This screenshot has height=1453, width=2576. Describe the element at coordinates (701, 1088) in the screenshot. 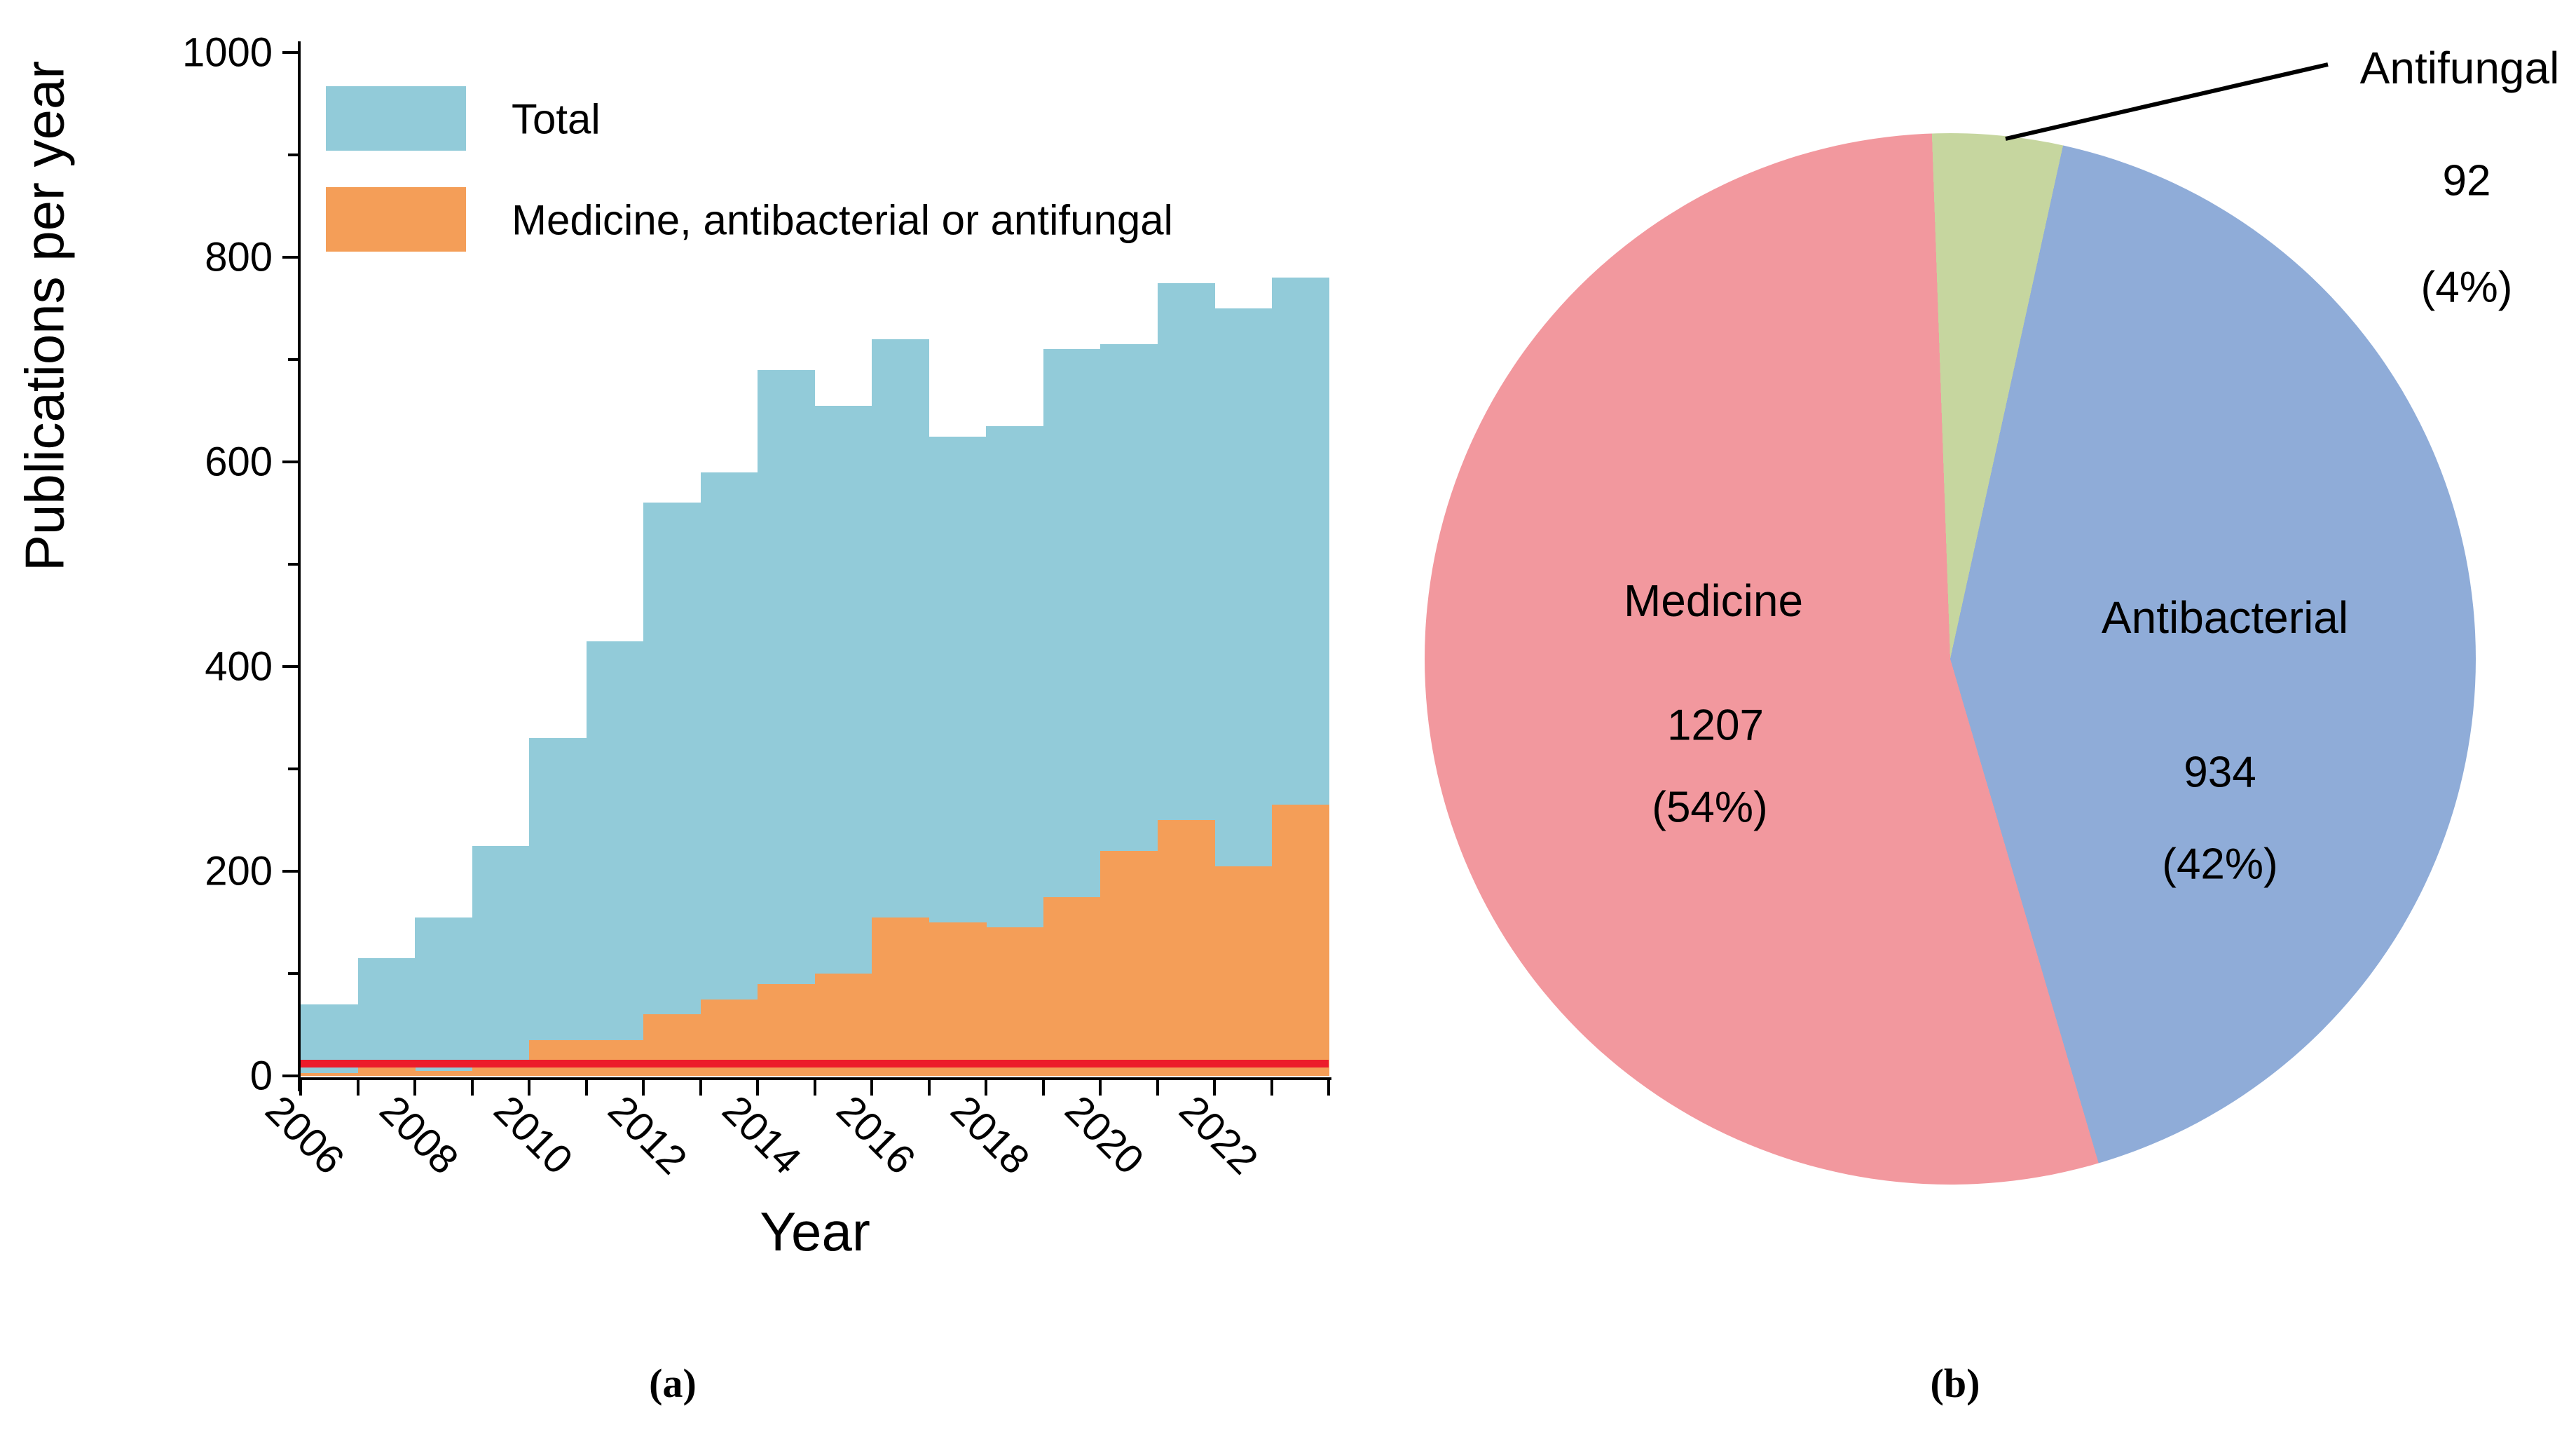

I see `x-tick-2012` at that location.